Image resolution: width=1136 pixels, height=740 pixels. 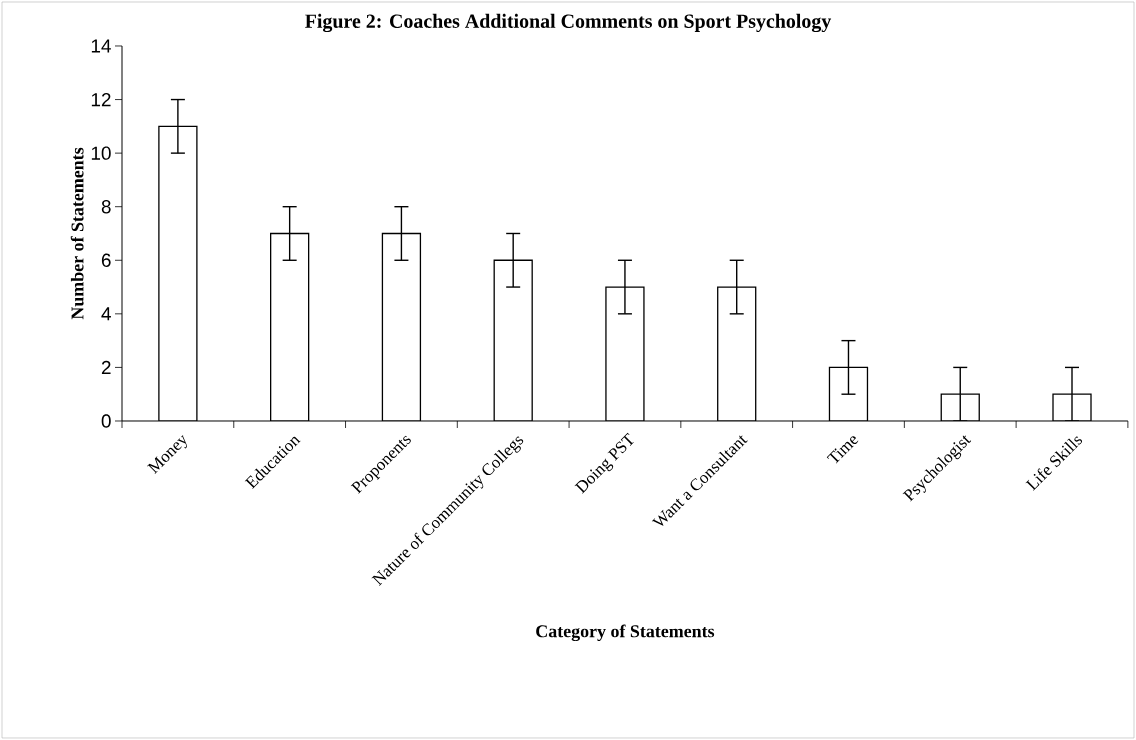 I want to click on y-tick-label: 2, so click(x=106, y=367).